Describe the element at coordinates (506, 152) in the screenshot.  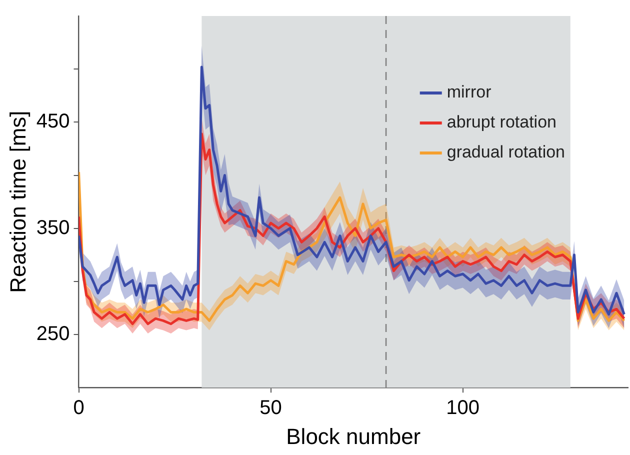
I see `legend-label: gradual rotation` at that location.